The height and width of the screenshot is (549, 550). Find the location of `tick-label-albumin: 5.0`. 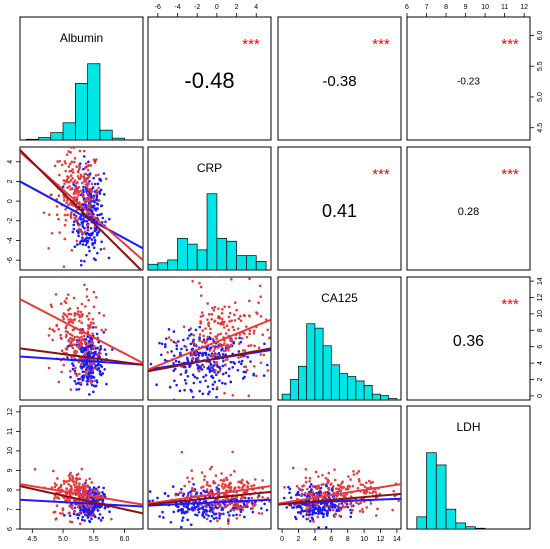

tick-label-albumin: 5.0 is located at coordinates (540, 97).